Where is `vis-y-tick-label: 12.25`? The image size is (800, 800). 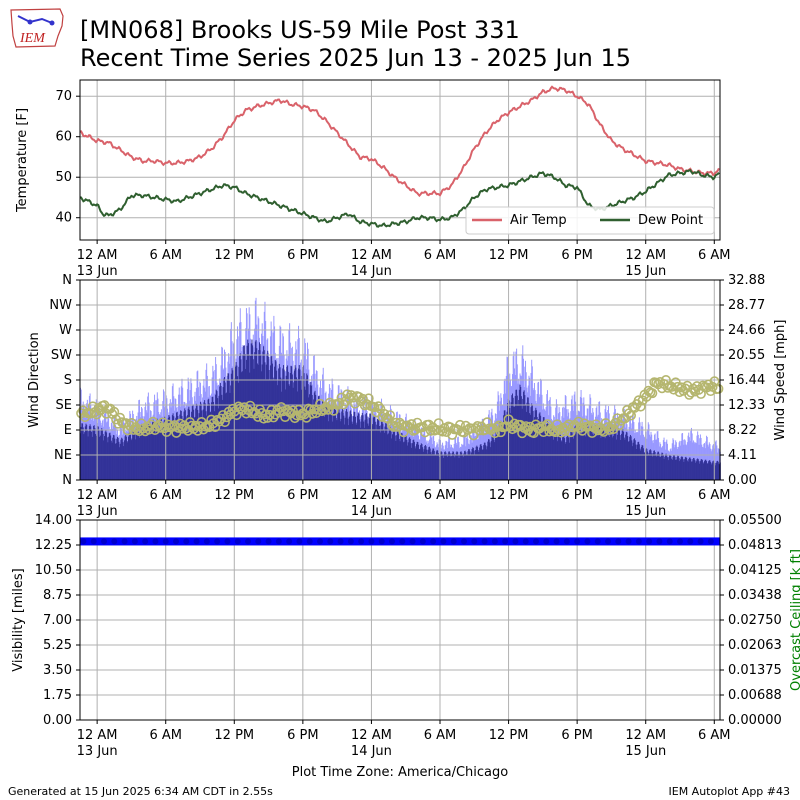 vis-y-tick-label: 12.25 is located at coordinates (53, 545).